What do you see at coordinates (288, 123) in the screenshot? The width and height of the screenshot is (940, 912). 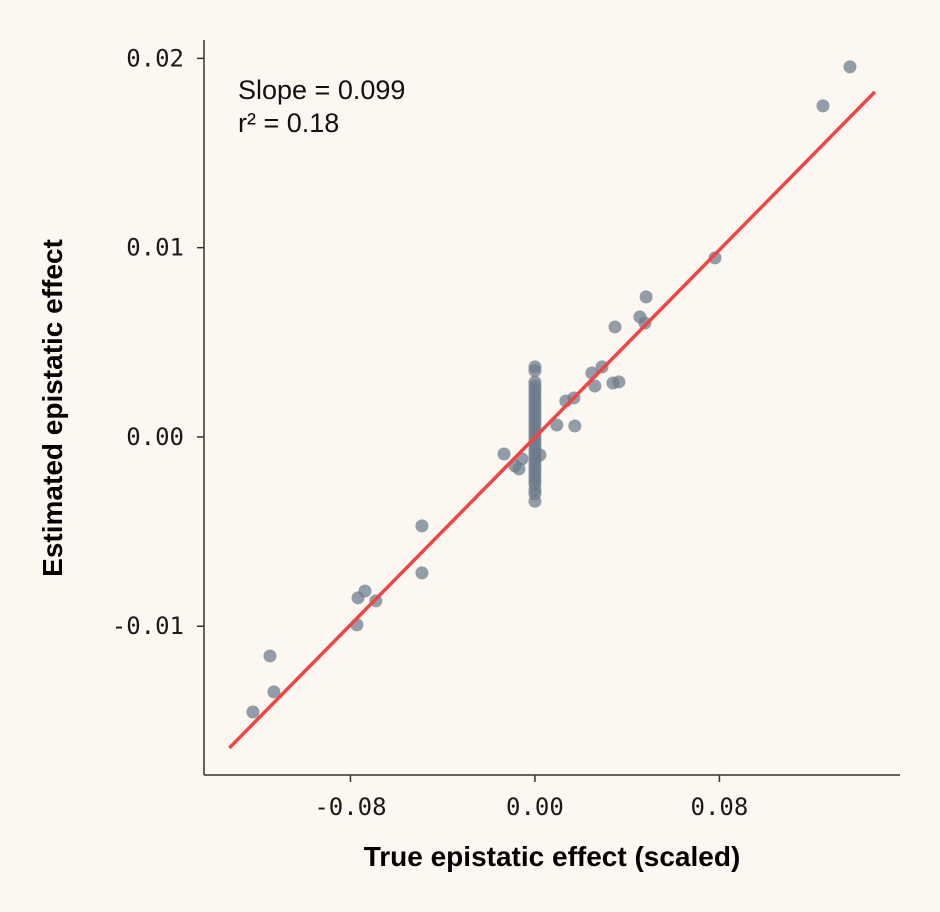 I see `r2-annotation: r² = 0.18` at bounding box center [288, 123].